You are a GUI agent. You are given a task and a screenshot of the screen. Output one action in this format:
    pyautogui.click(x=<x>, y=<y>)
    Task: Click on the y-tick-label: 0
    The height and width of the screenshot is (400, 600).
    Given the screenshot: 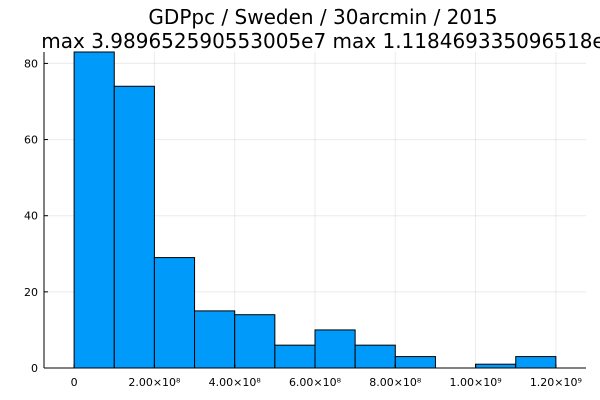 What is the action you would take?
    pyautogui.click(x=34, y=368)
    